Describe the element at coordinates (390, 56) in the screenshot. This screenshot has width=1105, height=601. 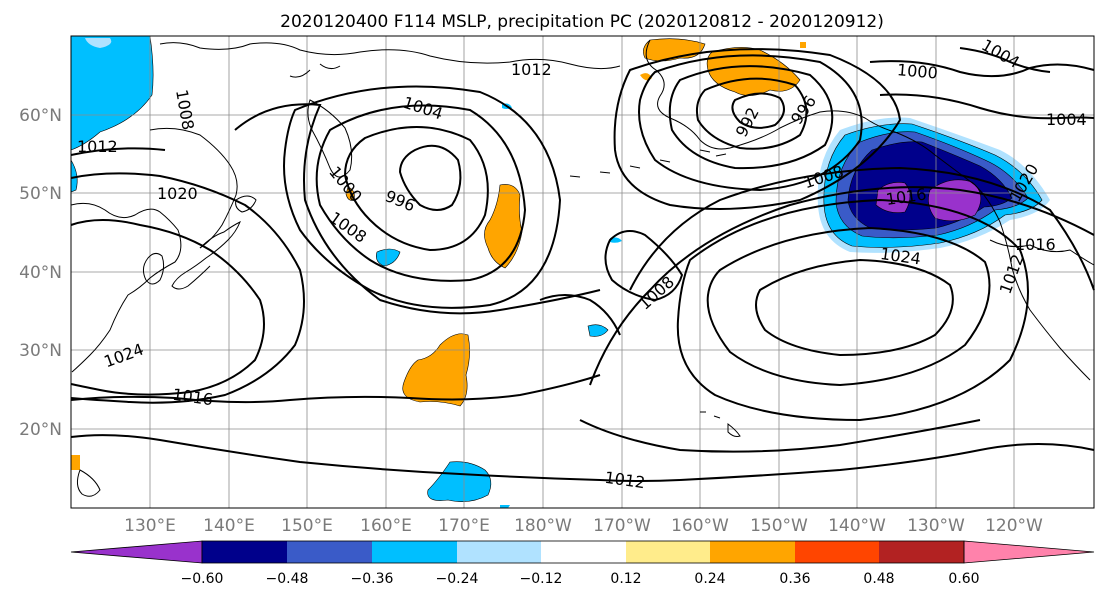
I see `coastline-siberia` at that location.